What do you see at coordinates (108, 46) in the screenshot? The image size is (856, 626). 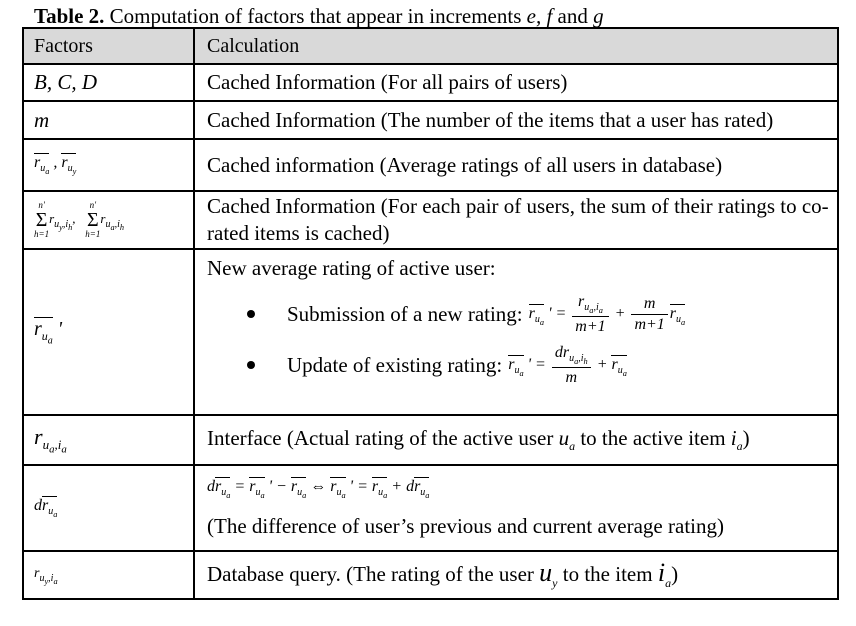 I see `header-factors: Factors` at bounding box center [108, 46].